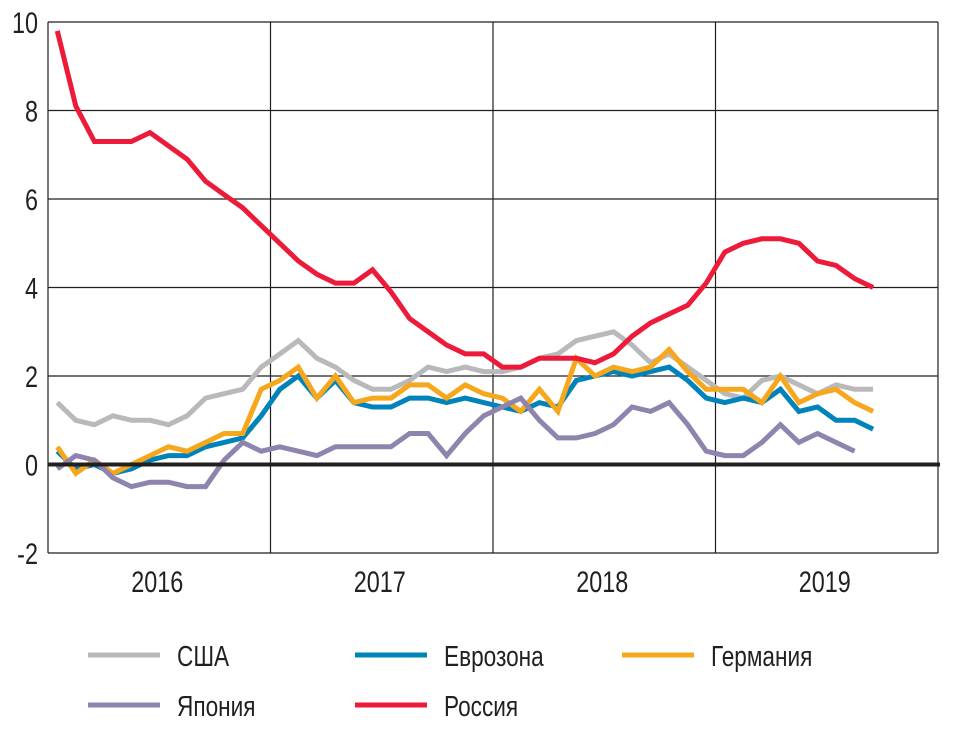 Image resolution: width=956 pixels, height=736 pixels. What do you see at coordinates (491, 581) in the screenshot?
I see `x-axis-ticks: 2016 2017 2018 2019` at bounding box center [491, 581].